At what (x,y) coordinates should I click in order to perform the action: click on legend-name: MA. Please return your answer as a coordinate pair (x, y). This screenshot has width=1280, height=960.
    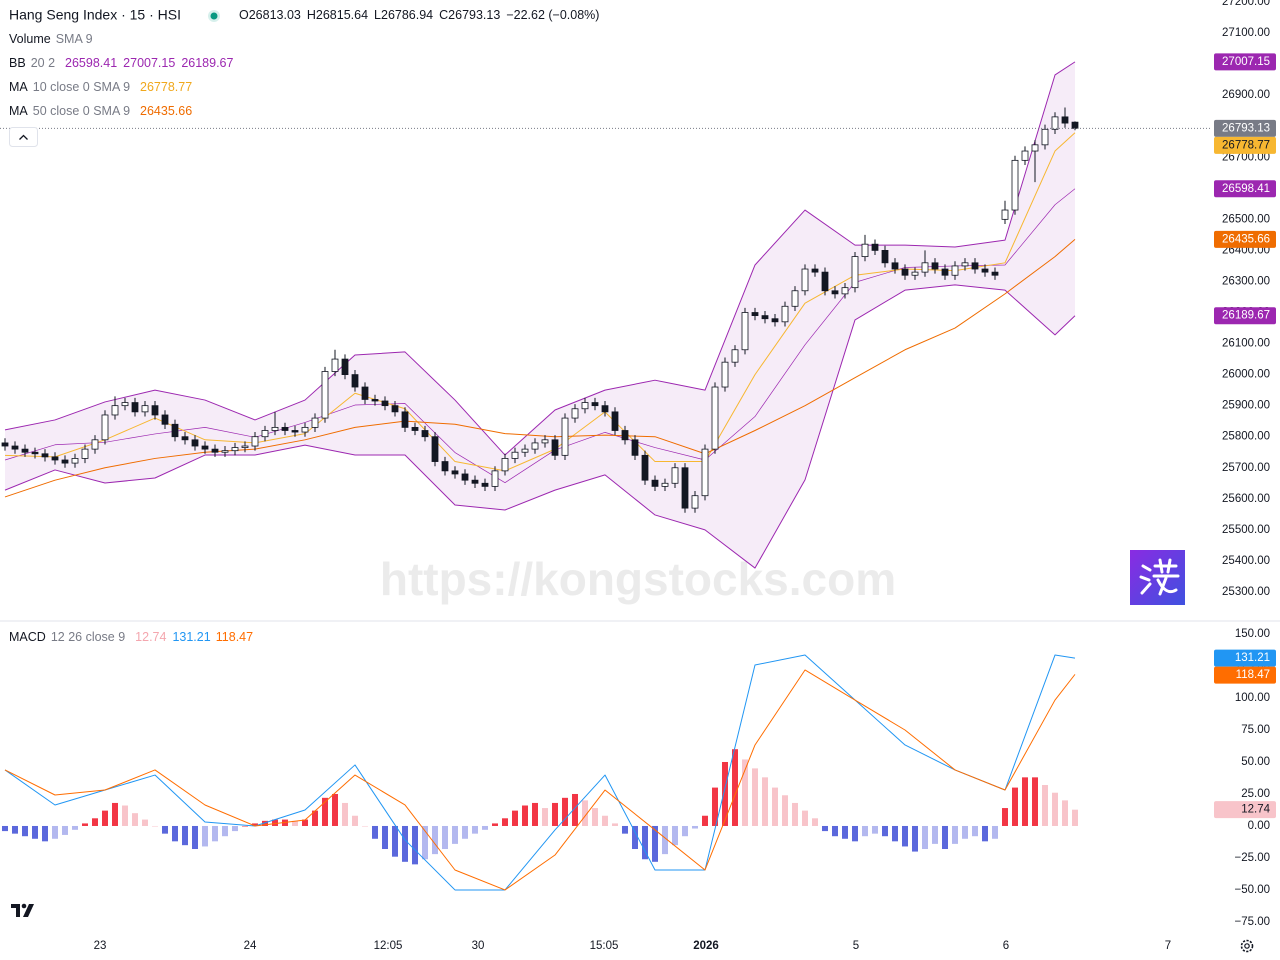
    Looking at the image, I should click on (18, 87).